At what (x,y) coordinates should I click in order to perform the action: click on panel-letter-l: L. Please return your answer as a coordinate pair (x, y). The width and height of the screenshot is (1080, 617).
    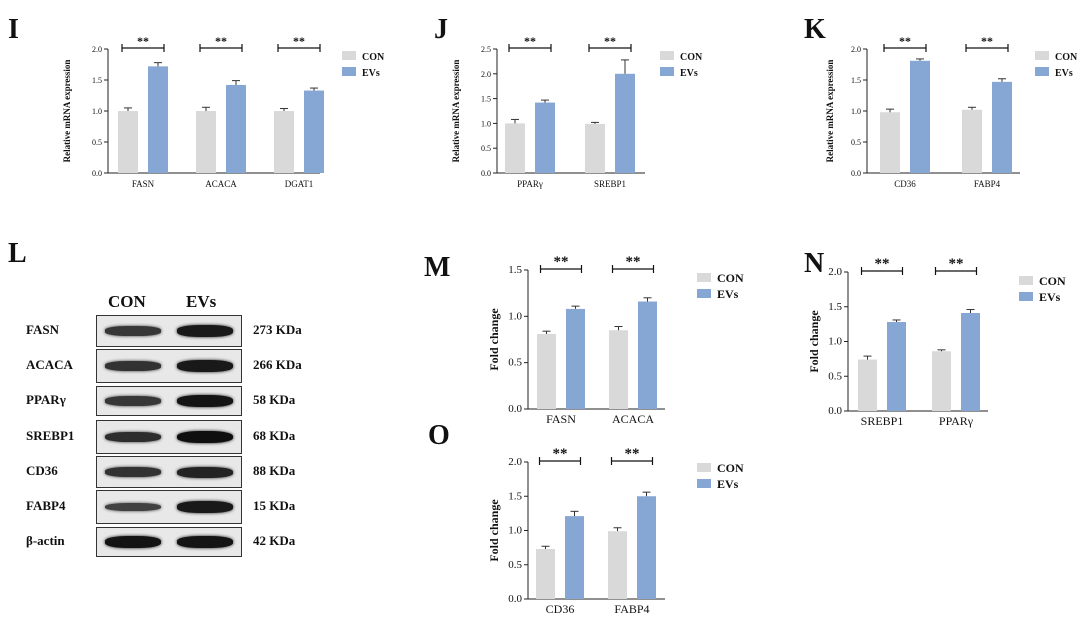
    Looking at the image, I should click on (17, 253).